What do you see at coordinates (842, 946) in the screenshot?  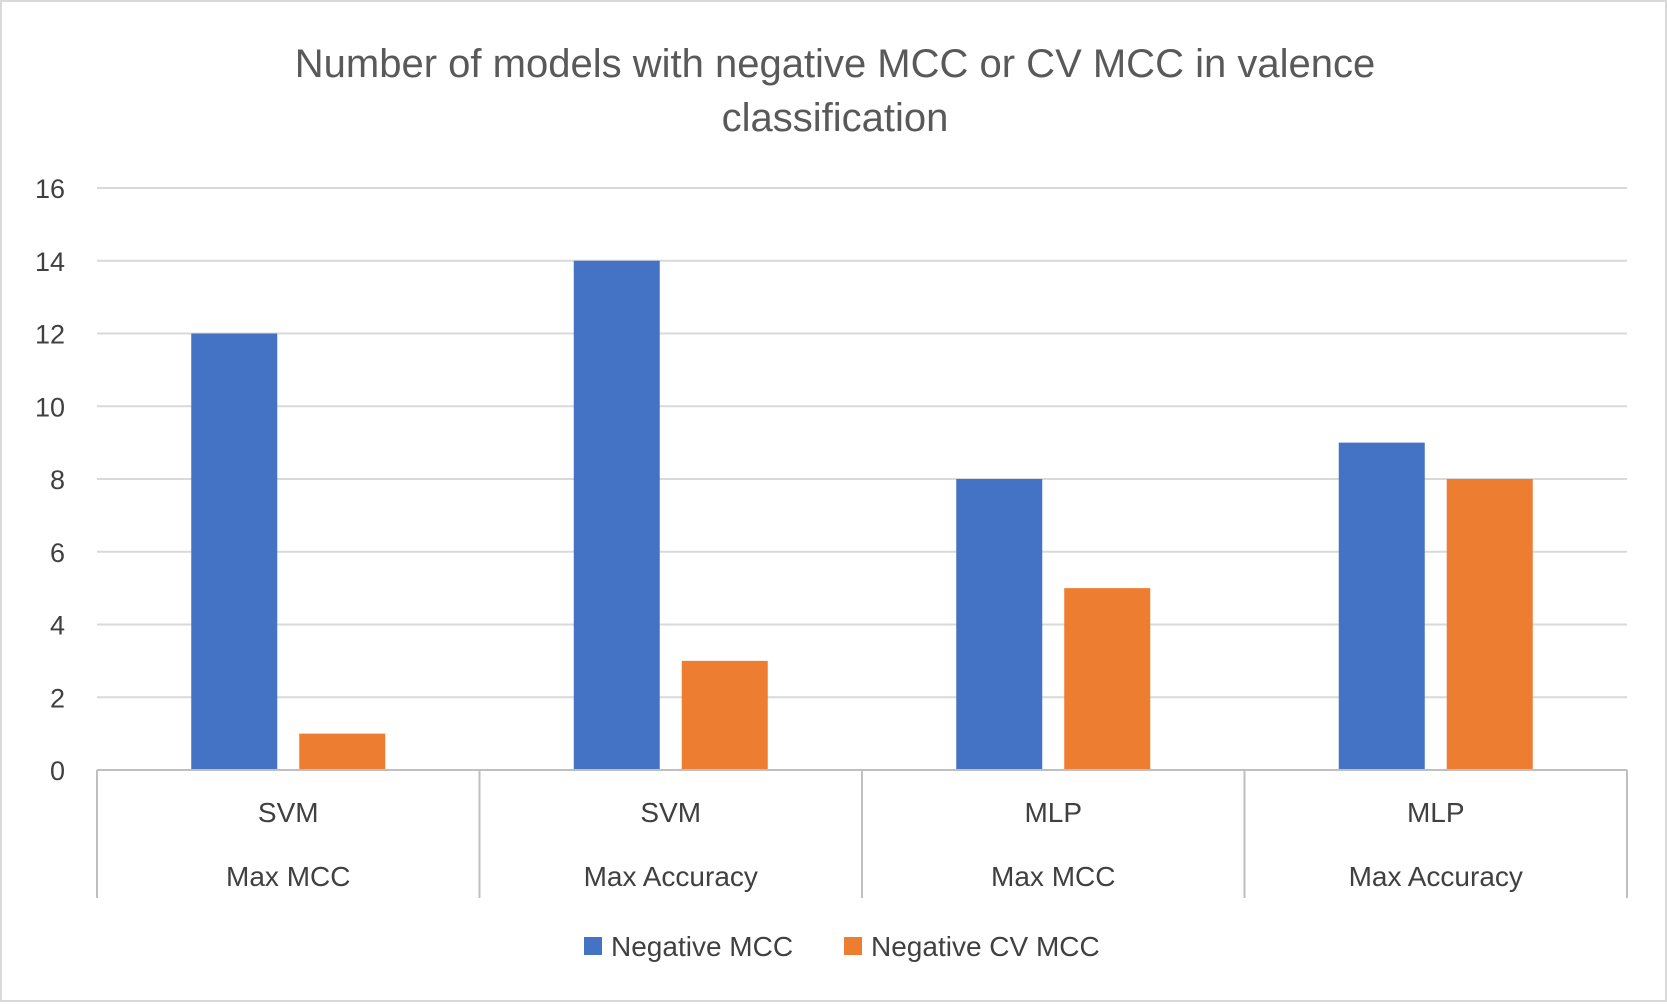 I see `legend: Negative MCC Negative CV MCC` at bounding box center [842, 946].